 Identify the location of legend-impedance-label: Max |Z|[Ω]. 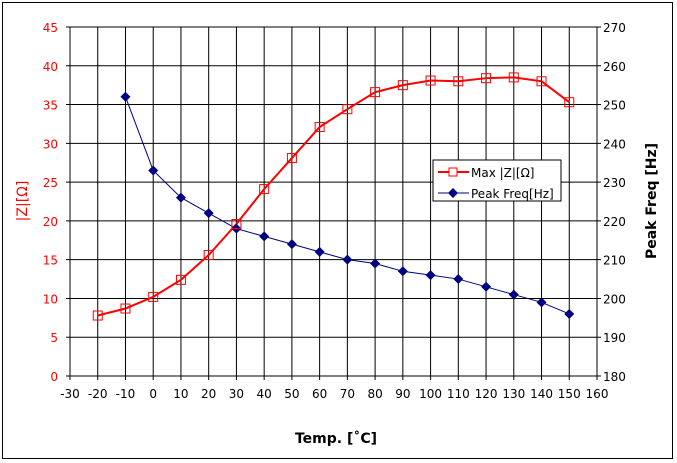
(502, 173).